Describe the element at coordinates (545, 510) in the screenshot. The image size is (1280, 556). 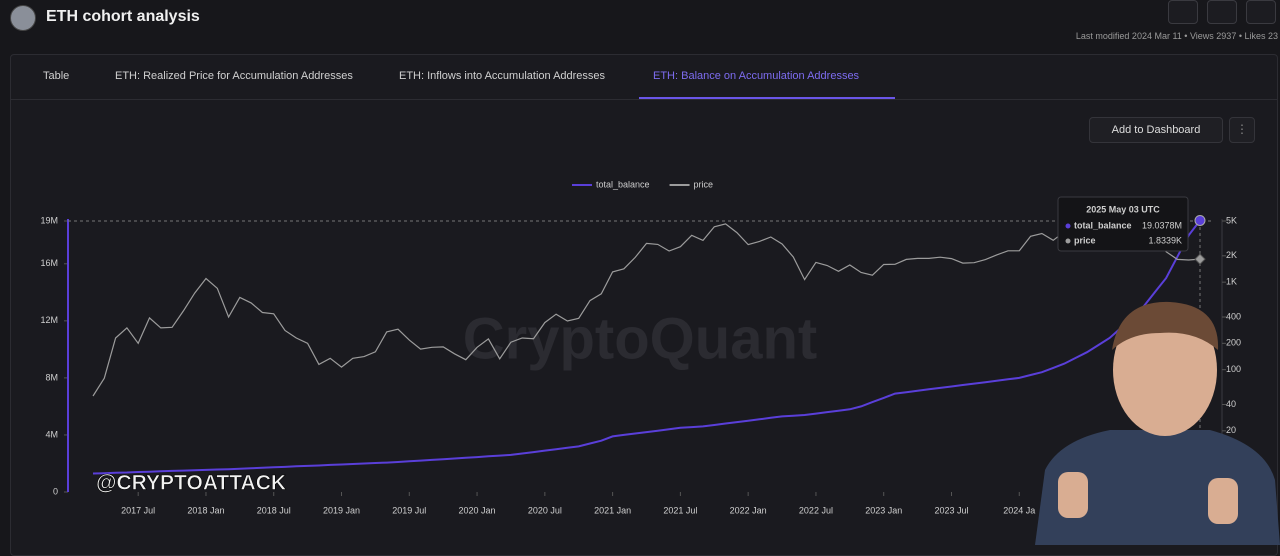
I see `x-tick-label: 2020 Jul` at that location.